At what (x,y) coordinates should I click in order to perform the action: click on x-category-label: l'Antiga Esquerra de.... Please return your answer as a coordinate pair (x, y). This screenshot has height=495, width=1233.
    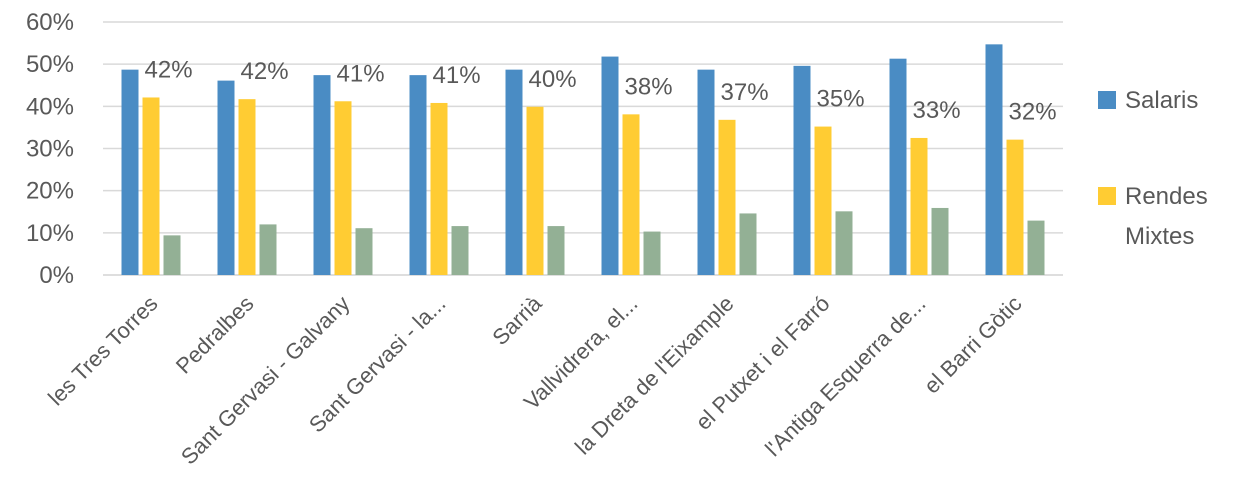
    Looking at the image, I should click on (845, 376).